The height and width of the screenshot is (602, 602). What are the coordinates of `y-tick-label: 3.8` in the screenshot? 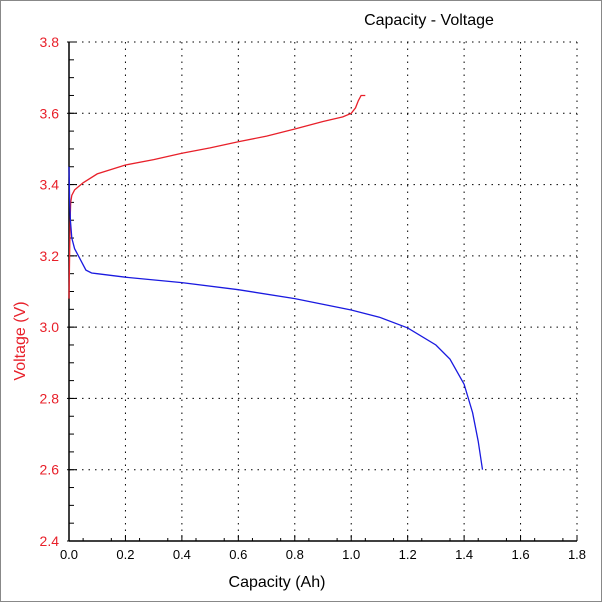 It's located at (50, 42).